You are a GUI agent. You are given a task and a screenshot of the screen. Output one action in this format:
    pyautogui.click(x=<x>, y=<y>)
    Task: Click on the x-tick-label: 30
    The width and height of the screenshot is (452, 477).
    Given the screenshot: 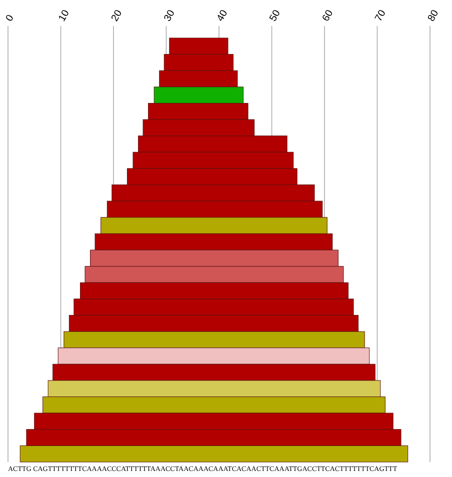 What is the action you would take?
    pyautogui.click(x=170, y=16)
    